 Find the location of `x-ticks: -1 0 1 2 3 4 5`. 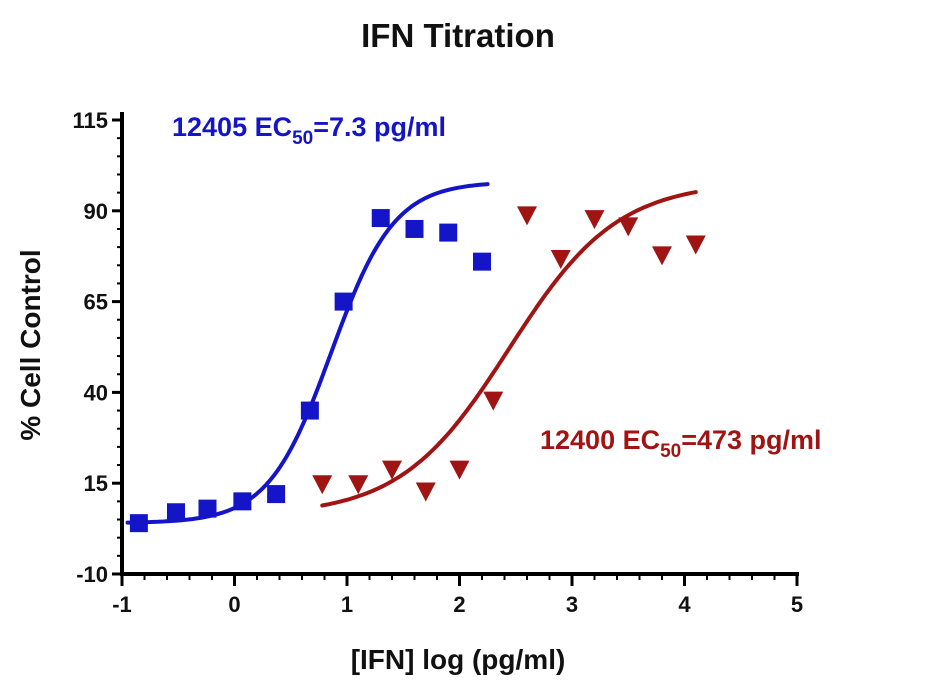

x-ticks: -1 0 1 2 3 4 5 is located at coordinates (457, 595).